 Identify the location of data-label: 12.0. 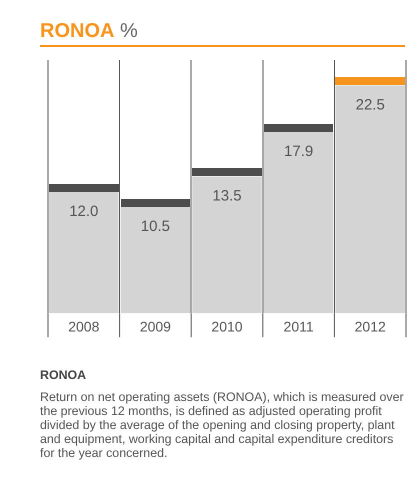
(83, 211).